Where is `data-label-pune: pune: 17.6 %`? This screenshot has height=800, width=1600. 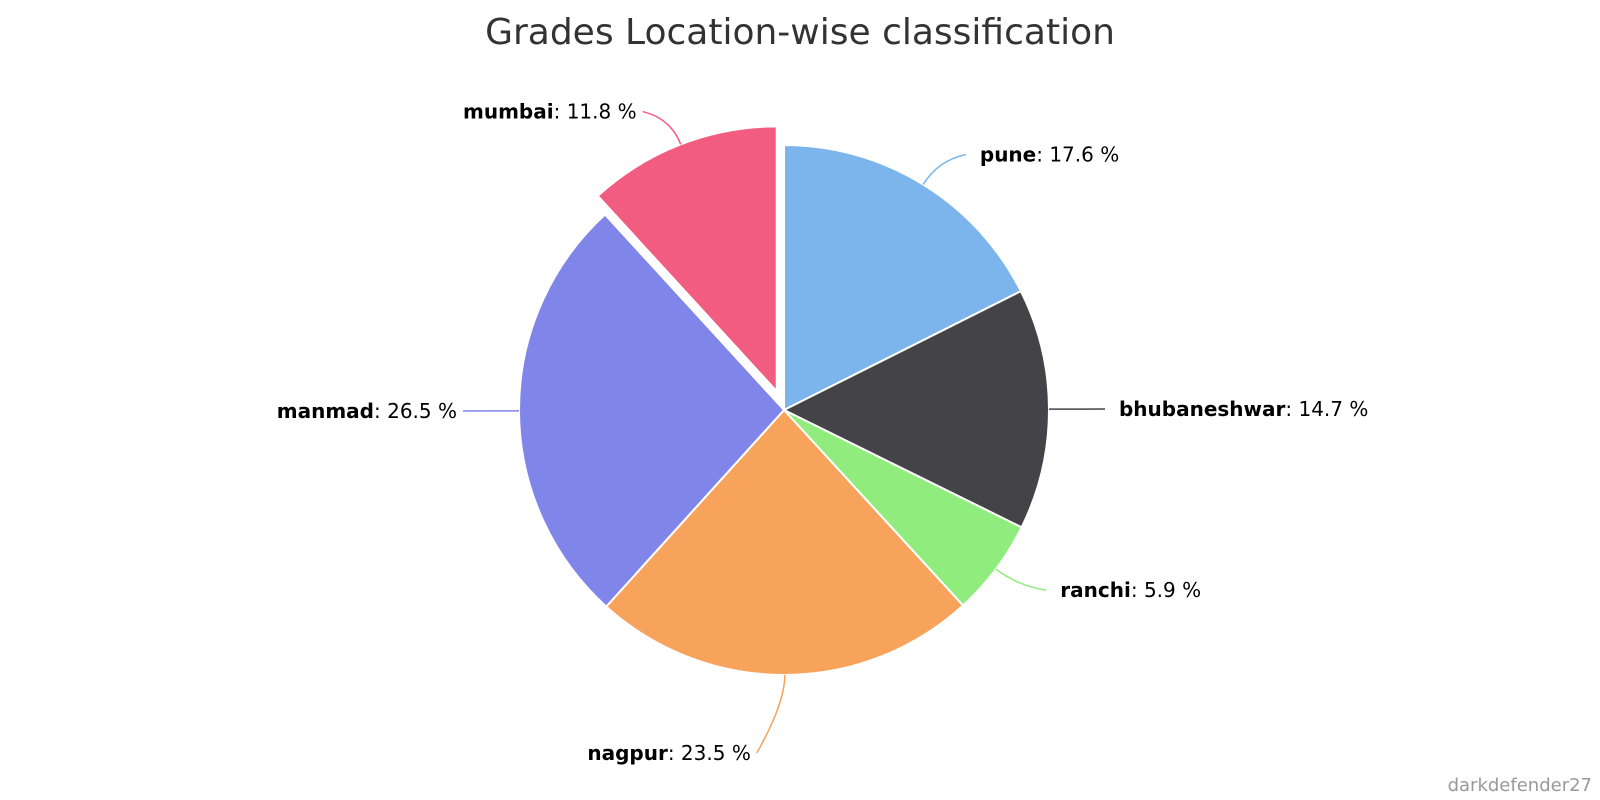 data-label-pune: pune: 17.6 % is located at coordinates (1049, 155).